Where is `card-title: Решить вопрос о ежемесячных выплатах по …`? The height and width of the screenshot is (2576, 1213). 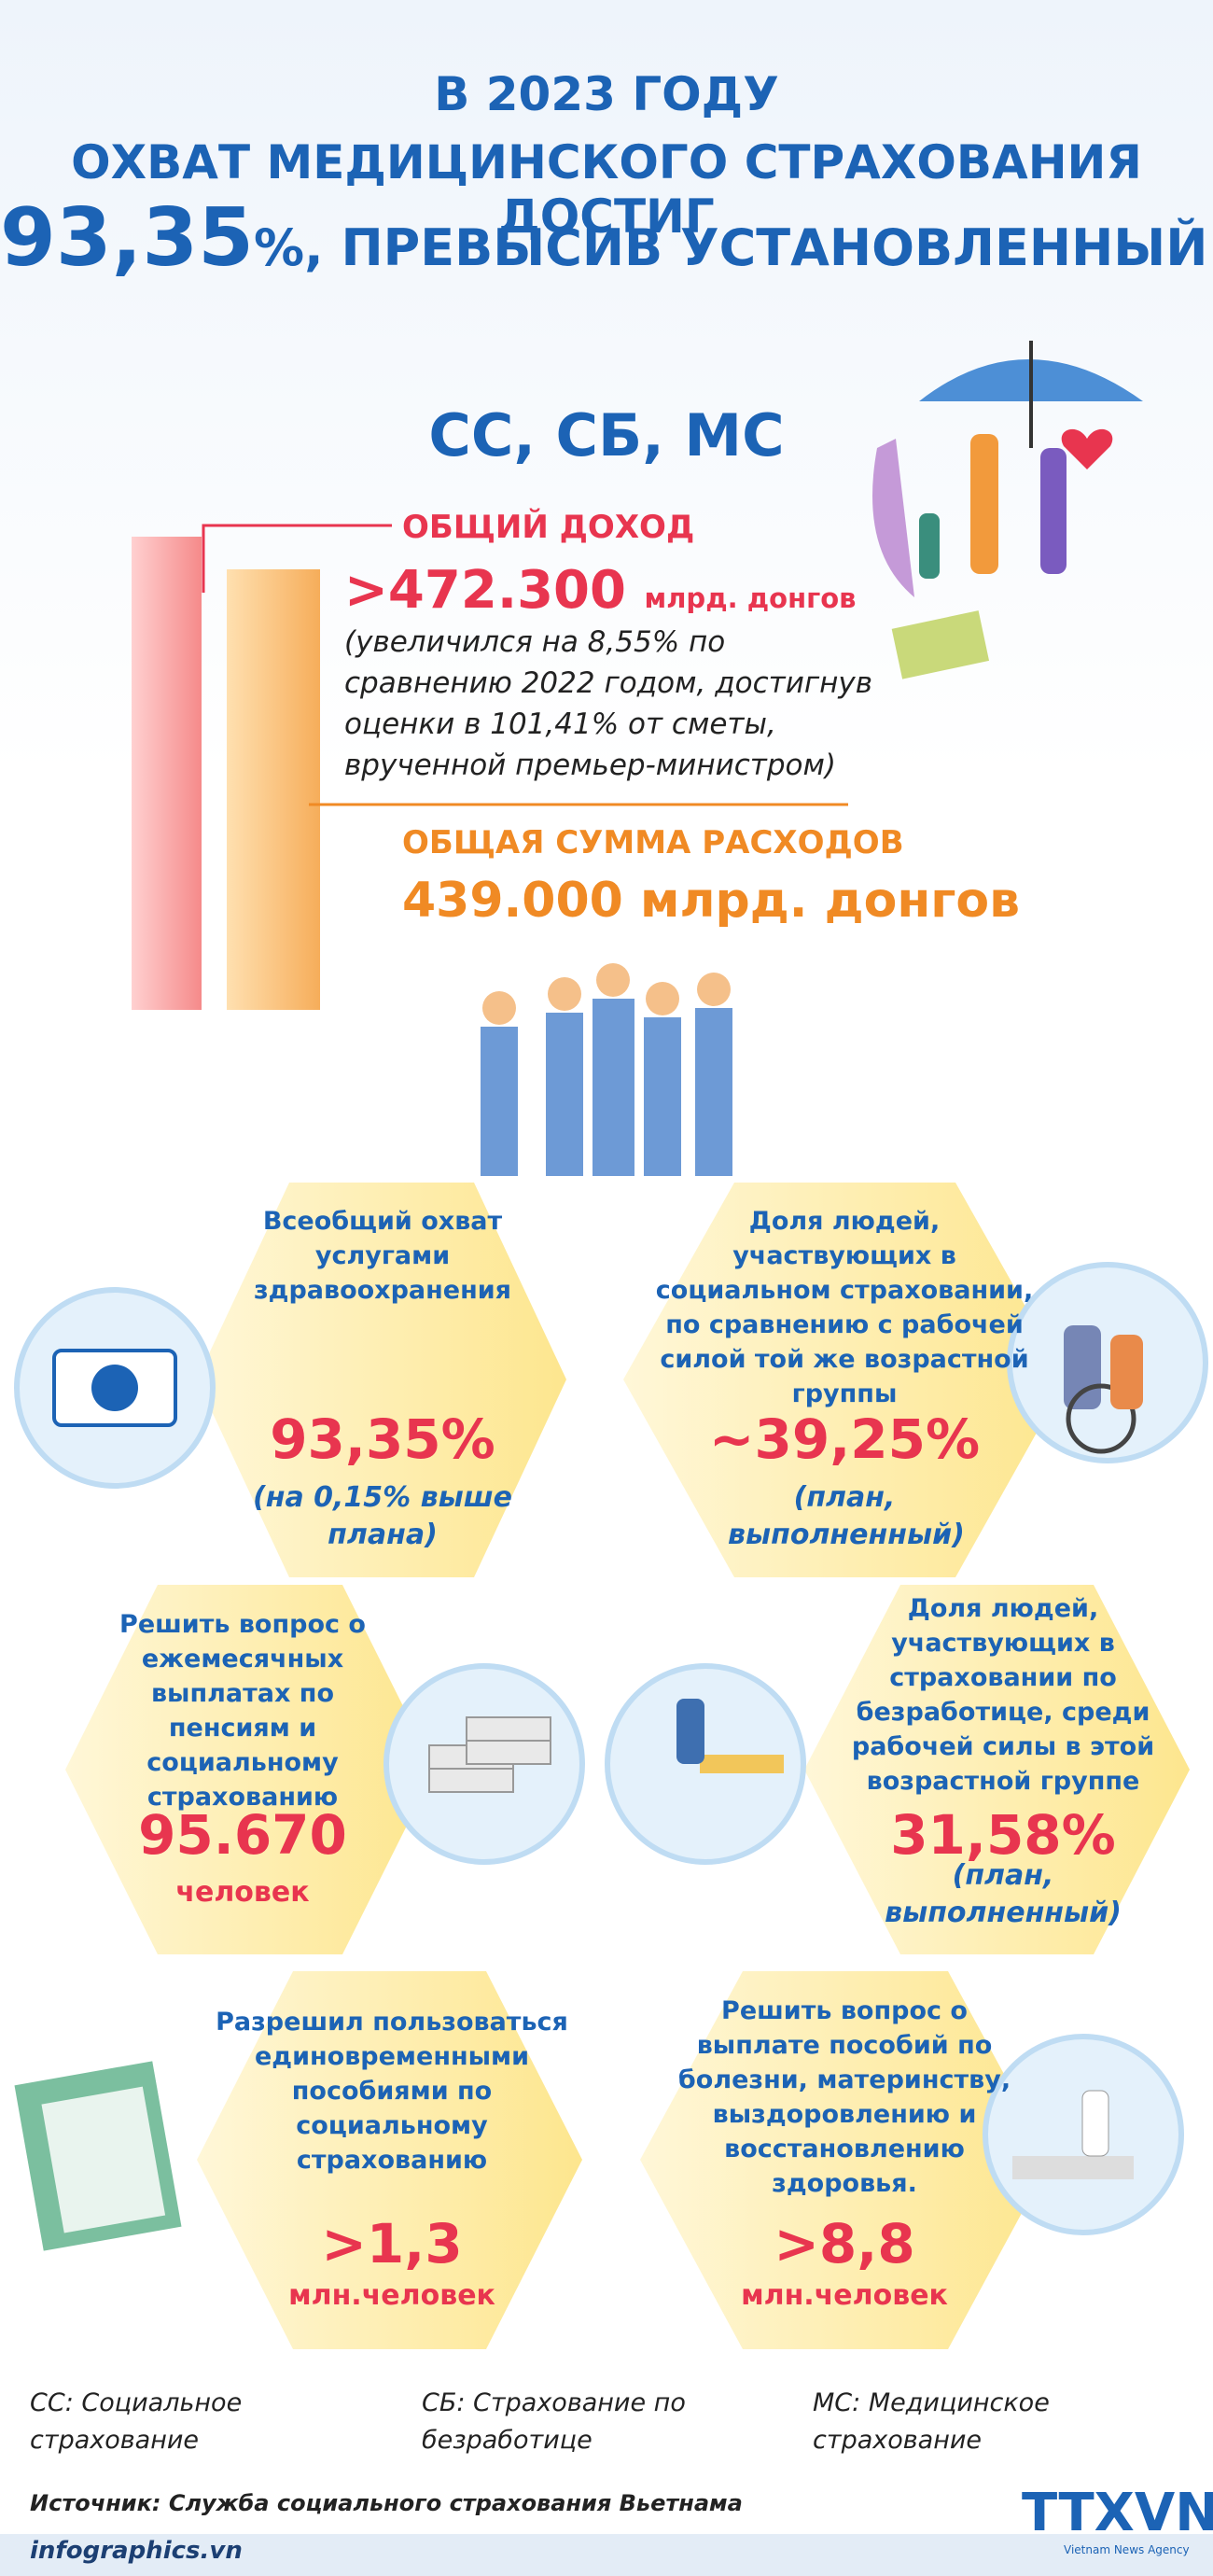 card-title: Решить вопрос о ежемесячных выплатах по … is located at coordinates (242, 1711).